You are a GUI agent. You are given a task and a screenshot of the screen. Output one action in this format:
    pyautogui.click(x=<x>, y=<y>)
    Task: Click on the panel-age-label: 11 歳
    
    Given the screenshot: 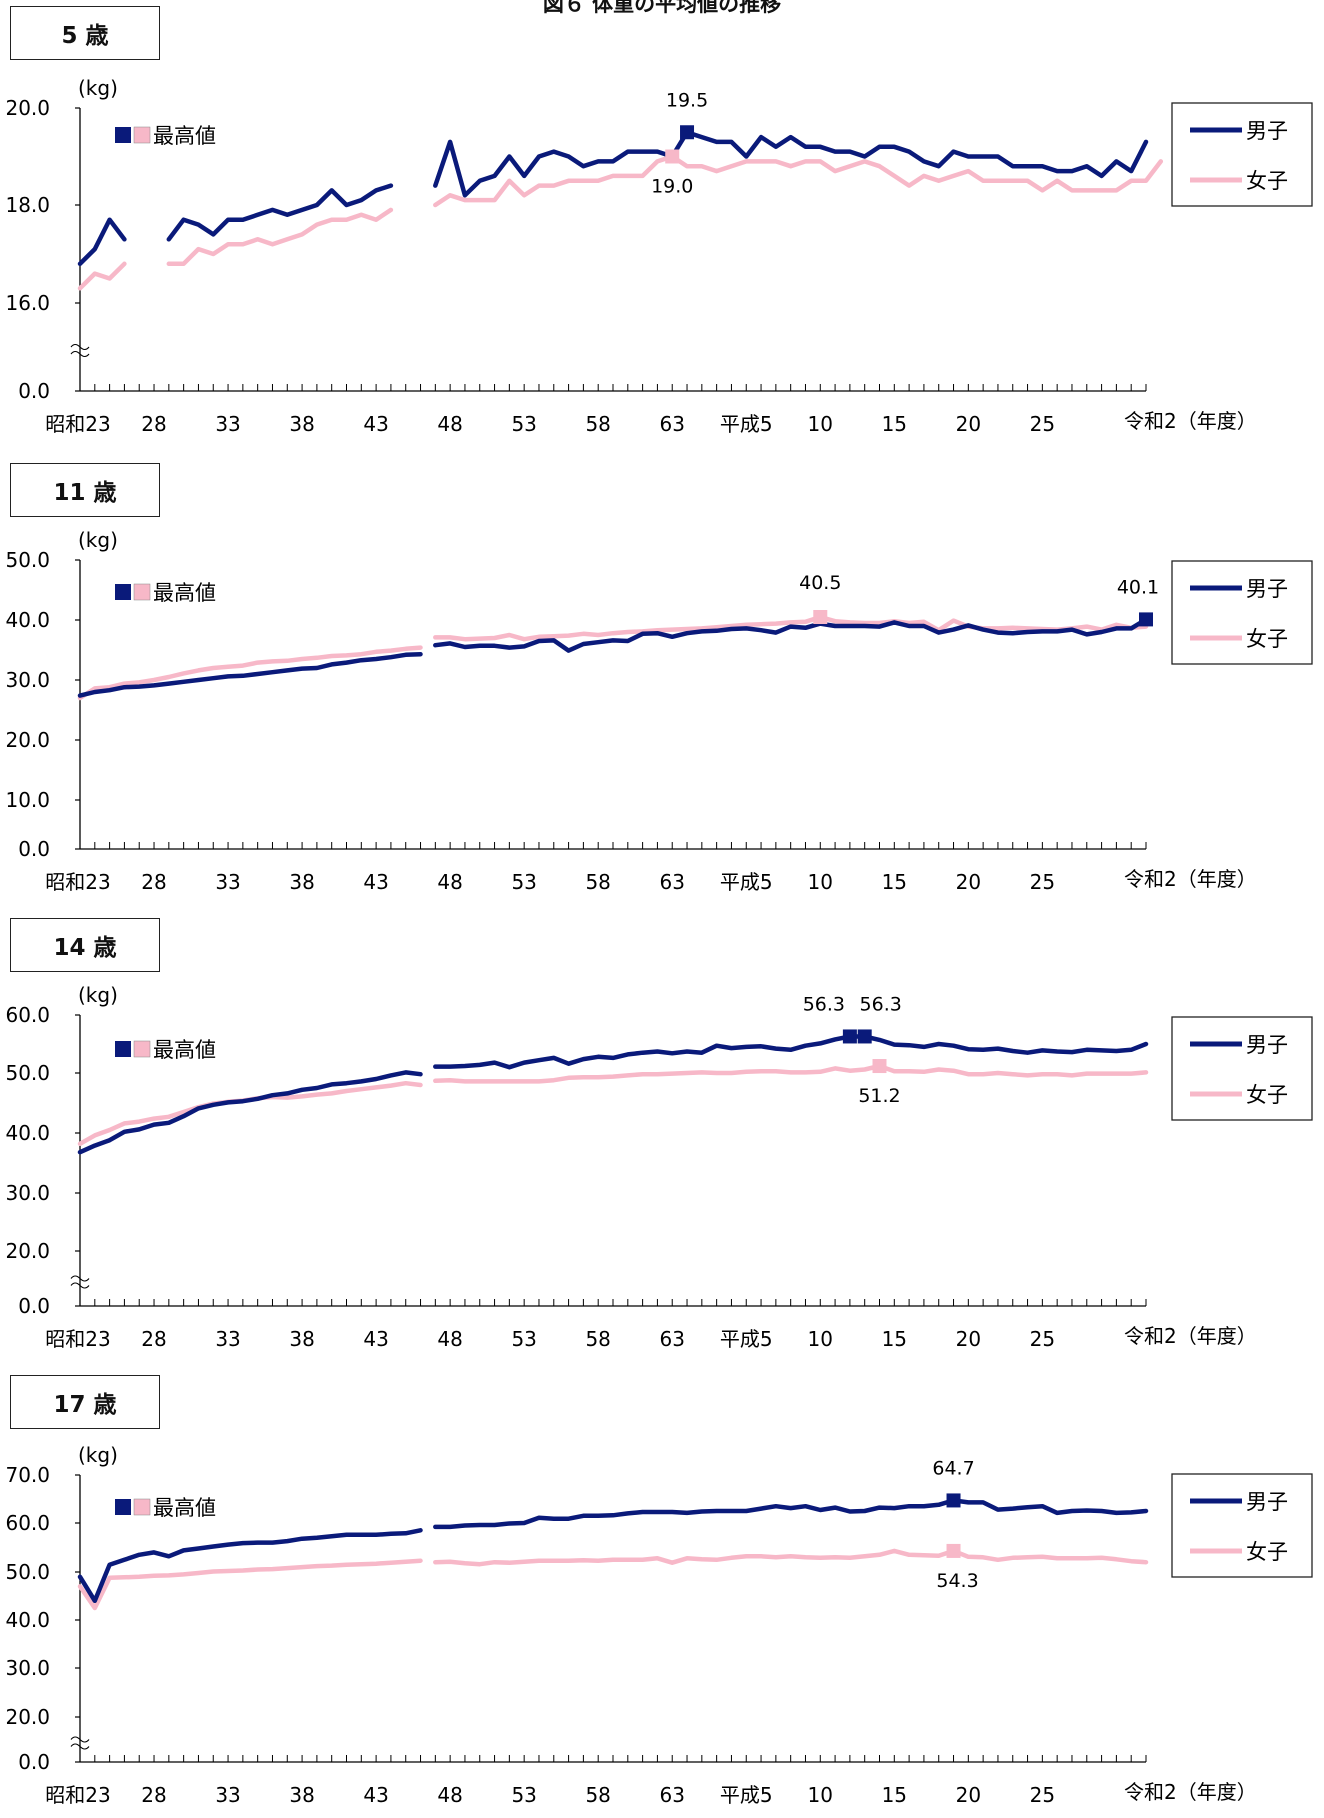 What is the action you would take?
    pyautogui.click(x=85, y=490)
    